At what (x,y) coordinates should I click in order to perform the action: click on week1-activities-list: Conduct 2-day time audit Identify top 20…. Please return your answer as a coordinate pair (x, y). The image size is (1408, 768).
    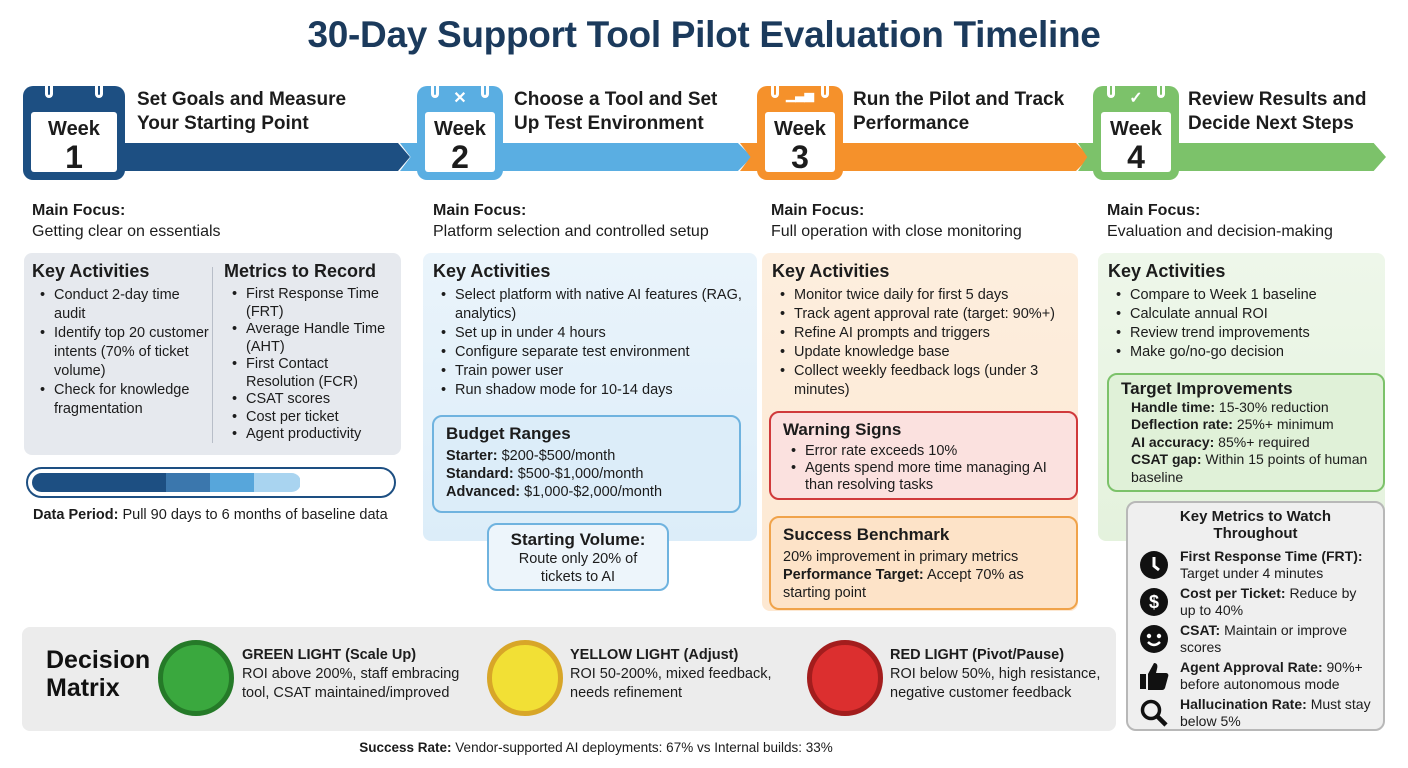
    Looking at the image, I should click on (122, 352).